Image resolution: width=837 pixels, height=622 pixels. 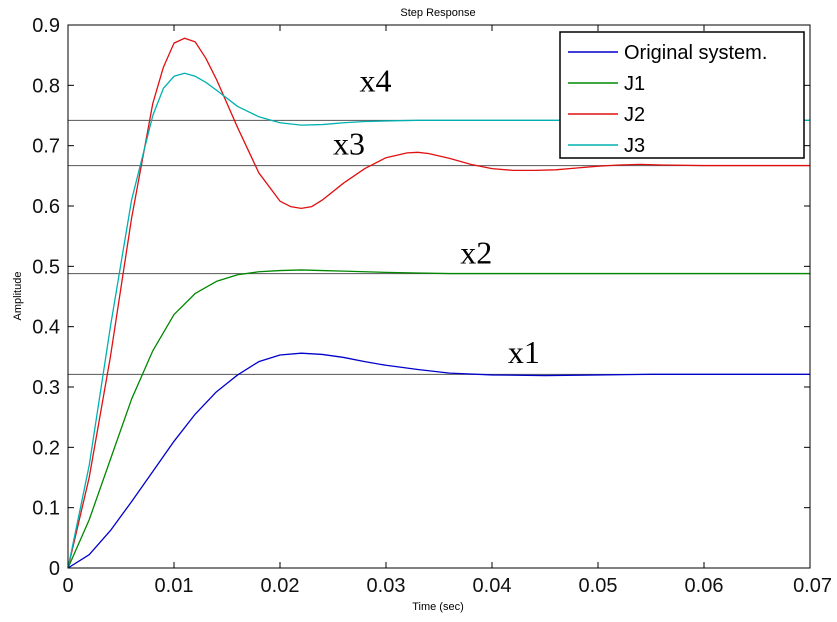 I want to click on x-tick-label: 0.02, so click(x=280, y=586).